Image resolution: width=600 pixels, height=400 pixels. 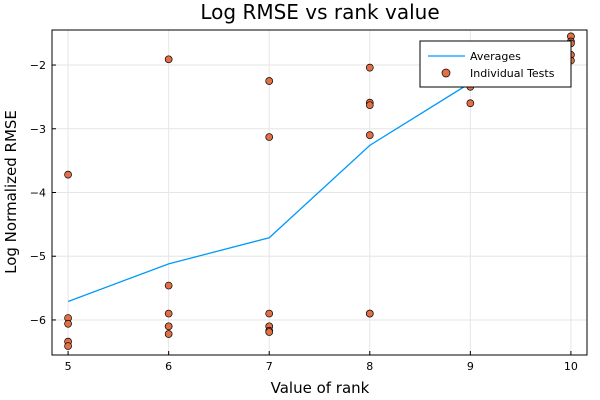 I want to click on x-tick-label: 8, so click(x=369, y=366).